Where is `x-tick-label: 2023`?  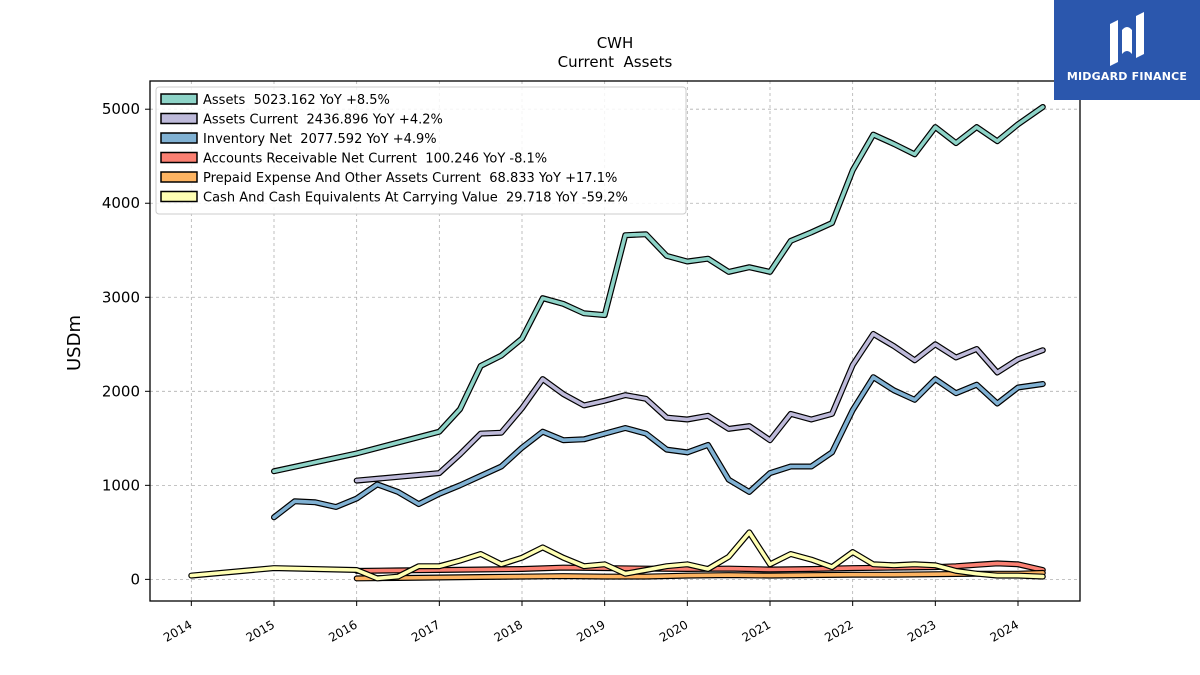 x-tick-label: 2023 is located at coordinates (921, 630).